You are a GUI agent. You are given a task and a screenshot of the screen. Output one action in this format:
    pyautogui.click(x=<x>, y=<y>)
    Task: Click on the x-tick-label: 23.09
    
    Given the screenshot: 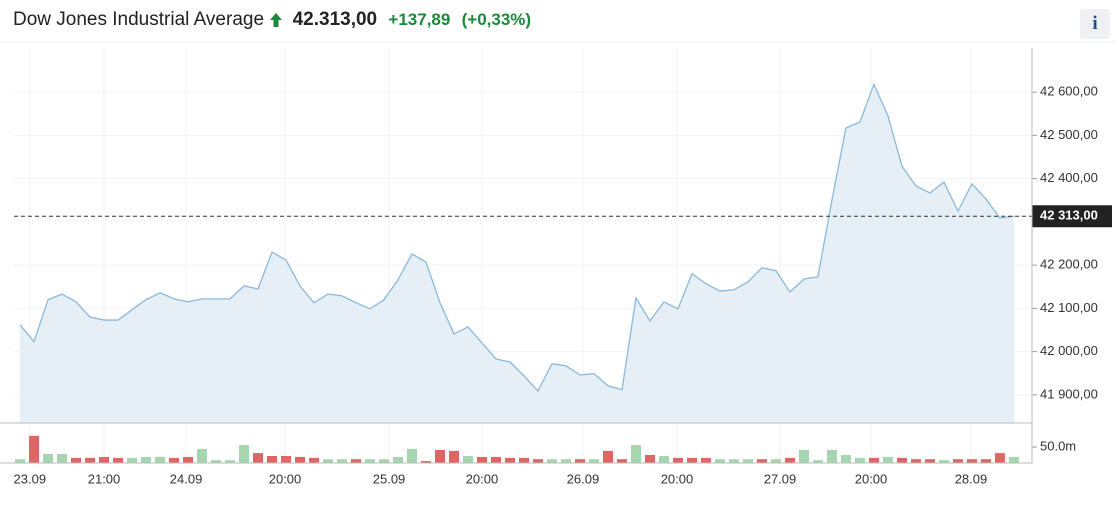 What is the action you would take?
    pyautogui.click(x=30, y=478)
    